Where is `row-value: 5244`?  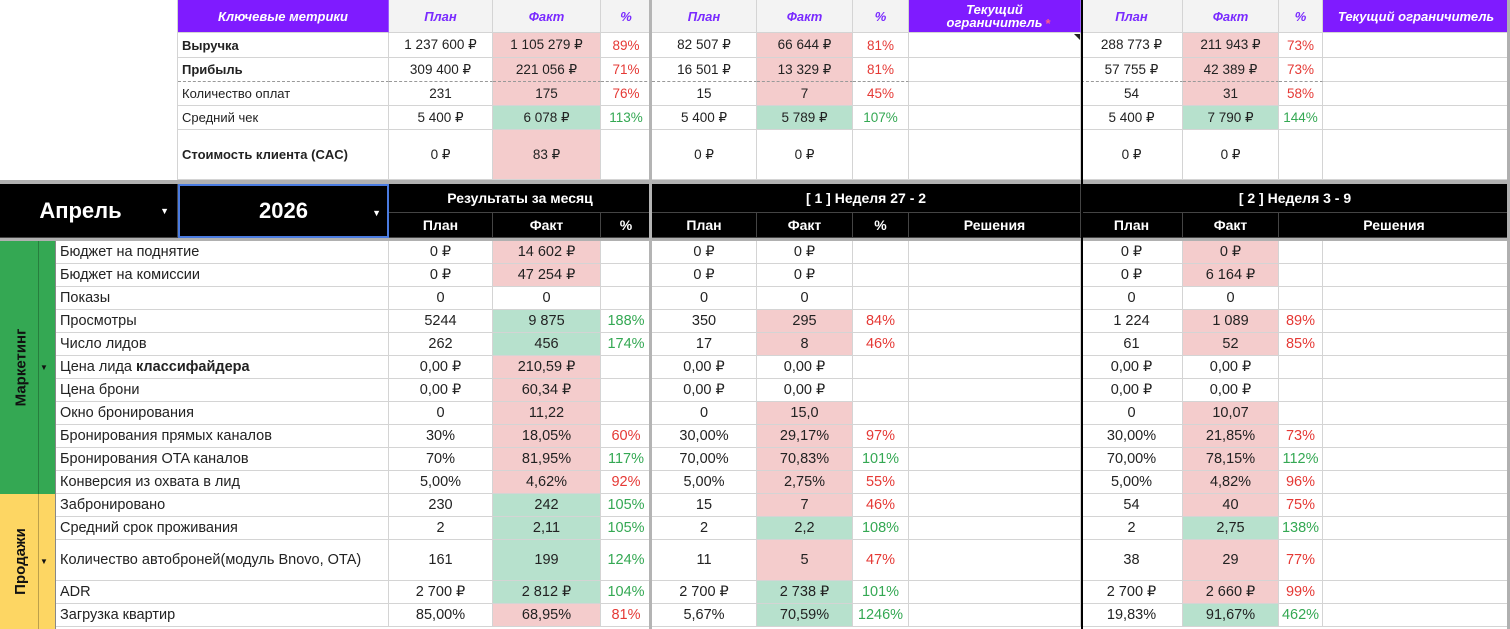
row-value: 5244 is located at coordinates (441, 321).